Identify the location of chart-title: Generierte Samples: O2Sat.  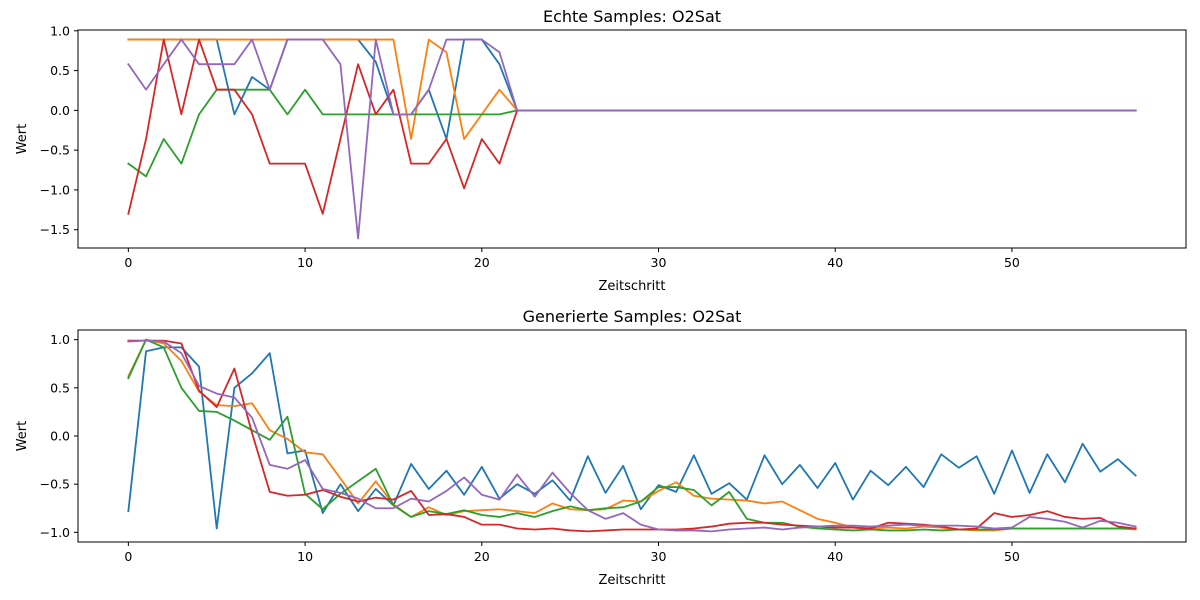
(632, 316).